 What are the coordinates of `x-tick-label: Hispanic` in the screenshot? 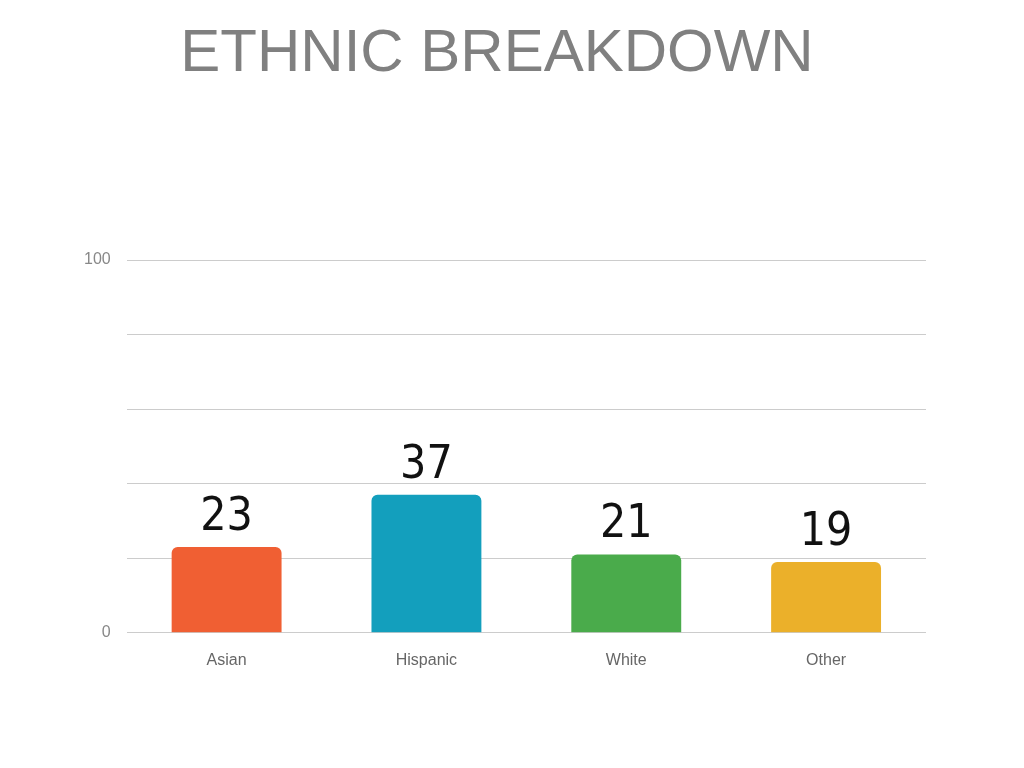 It's located at (426, 659).